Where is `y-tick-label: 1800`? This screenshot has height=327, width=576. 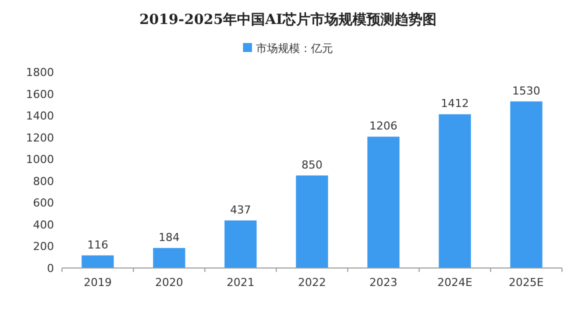
y-tick-label: 1800 is located at coordinates (40, 72).